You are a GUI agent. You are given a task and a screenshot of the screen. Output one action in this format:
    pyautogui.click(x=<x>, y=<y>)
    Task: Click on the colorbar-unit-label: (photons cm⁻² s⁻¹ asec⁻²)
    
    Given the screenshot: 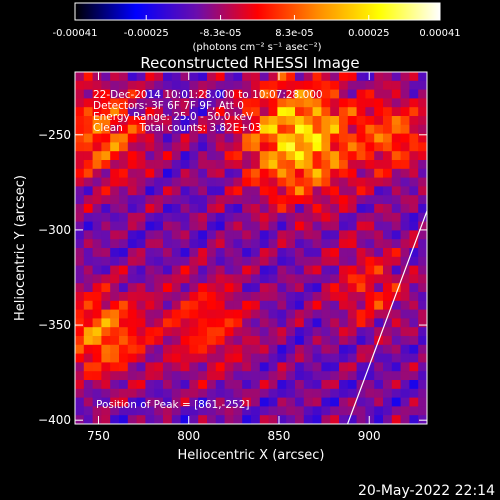 What is the action you would take?
    pyautogui.click(x=256, y=47)
    